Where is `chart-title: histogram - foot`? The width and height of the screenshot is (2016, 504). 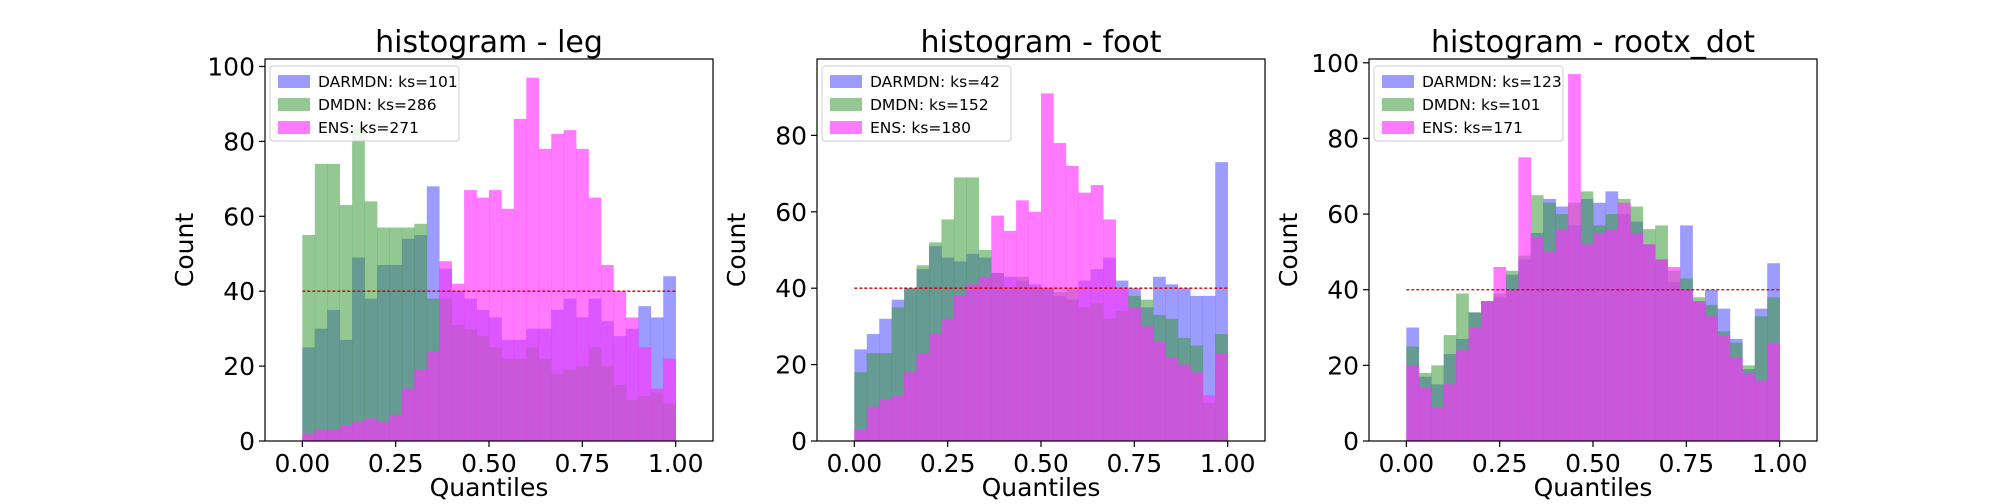 chart-title: histogram - foot is located at coordinates (1040, 42).